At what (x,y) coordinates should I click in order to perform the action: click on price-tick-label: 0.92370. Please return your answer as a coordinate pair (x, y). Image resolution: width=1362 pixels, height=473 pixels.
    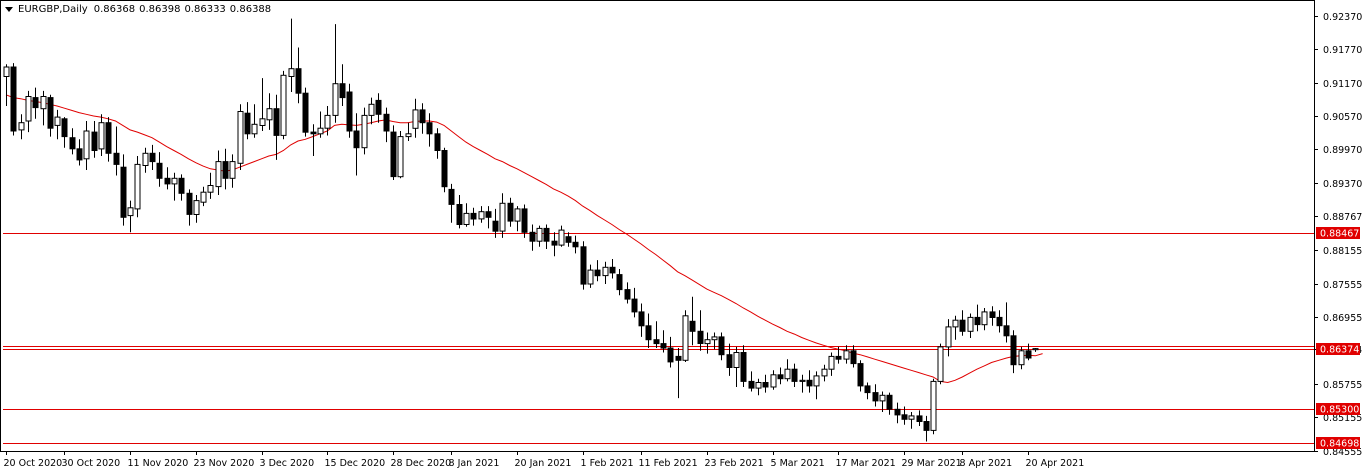
    Looking at the image, I should click on (1342, 17).